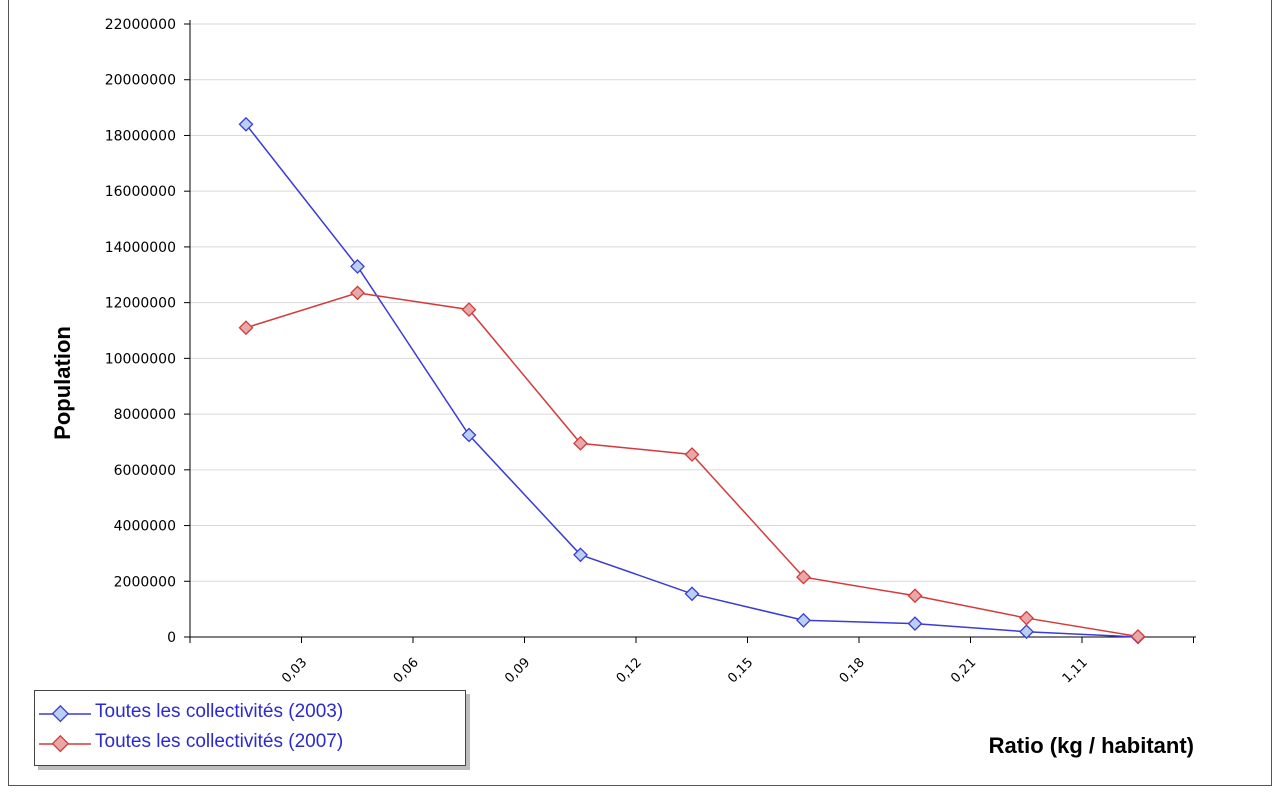 This screenshot has height=792, width=1276. What do you see at coordinates (406, 670) in the screenshot?
I see `x-tick-label: 0,06` at bounding box center [406, 670].